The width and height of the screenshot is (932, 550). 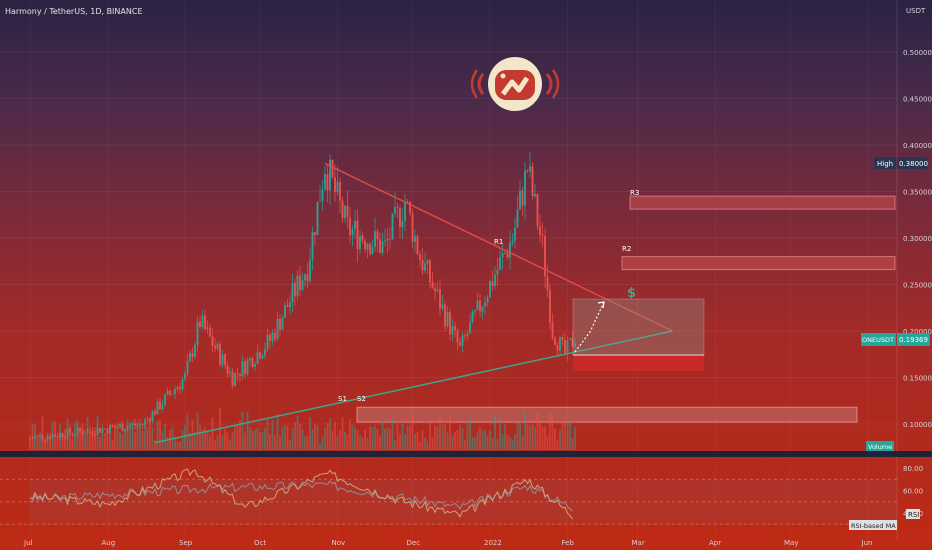 I want to click on trendline-ascending, so click(x=413, y=387).